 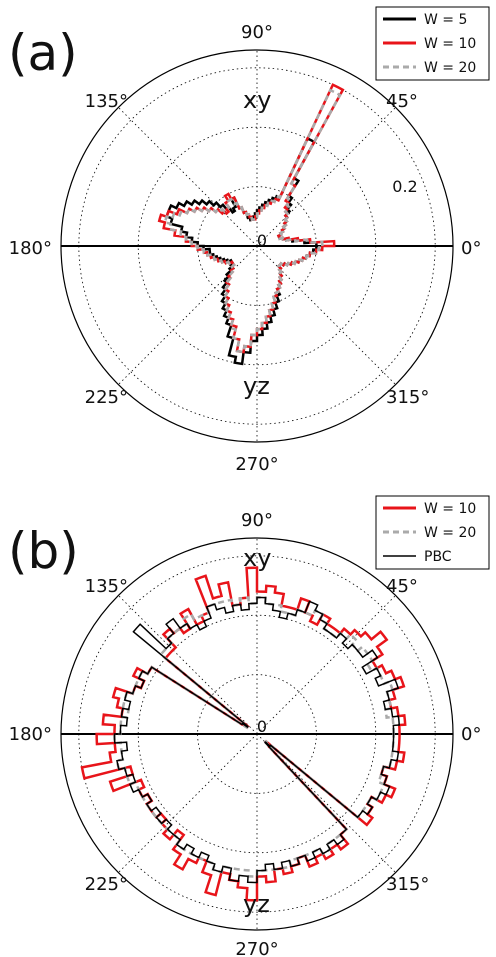 I want to click on series-group, so click(x=251, y=224).